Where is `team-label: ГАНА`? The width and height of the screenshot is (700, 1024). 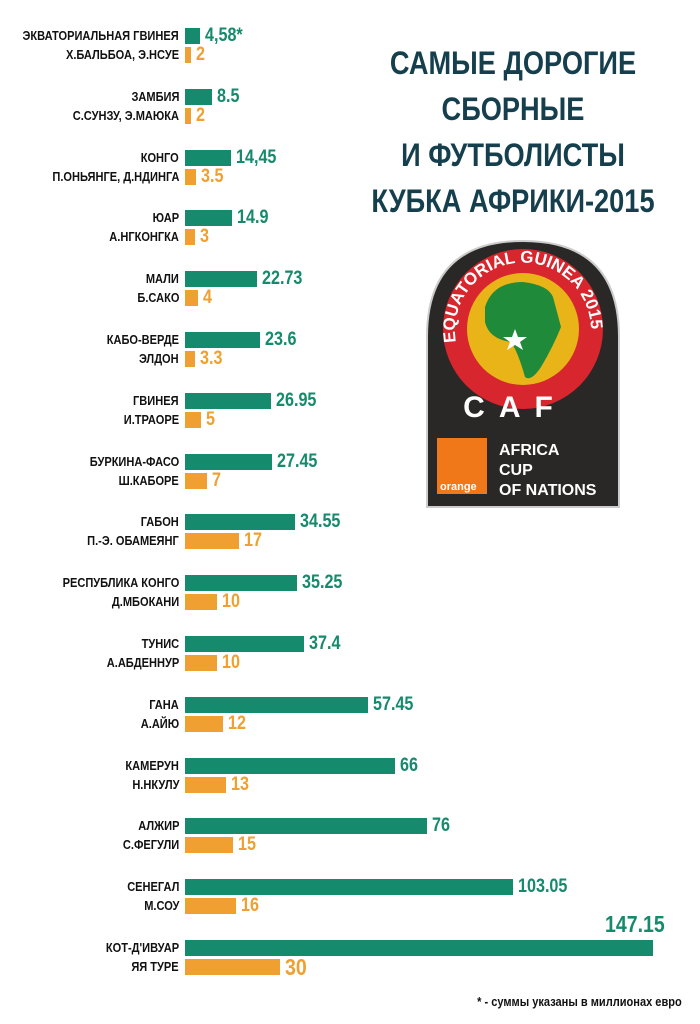
team-label: ГАНА is located at coordinates (164, 704).